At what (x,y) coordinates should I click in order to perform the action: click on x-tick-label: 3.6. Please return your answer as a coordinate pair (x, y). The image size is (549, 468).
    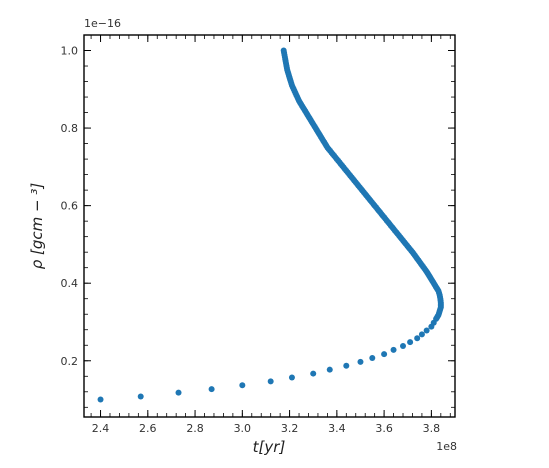
    Looking at the image, I should click on (384, 428).